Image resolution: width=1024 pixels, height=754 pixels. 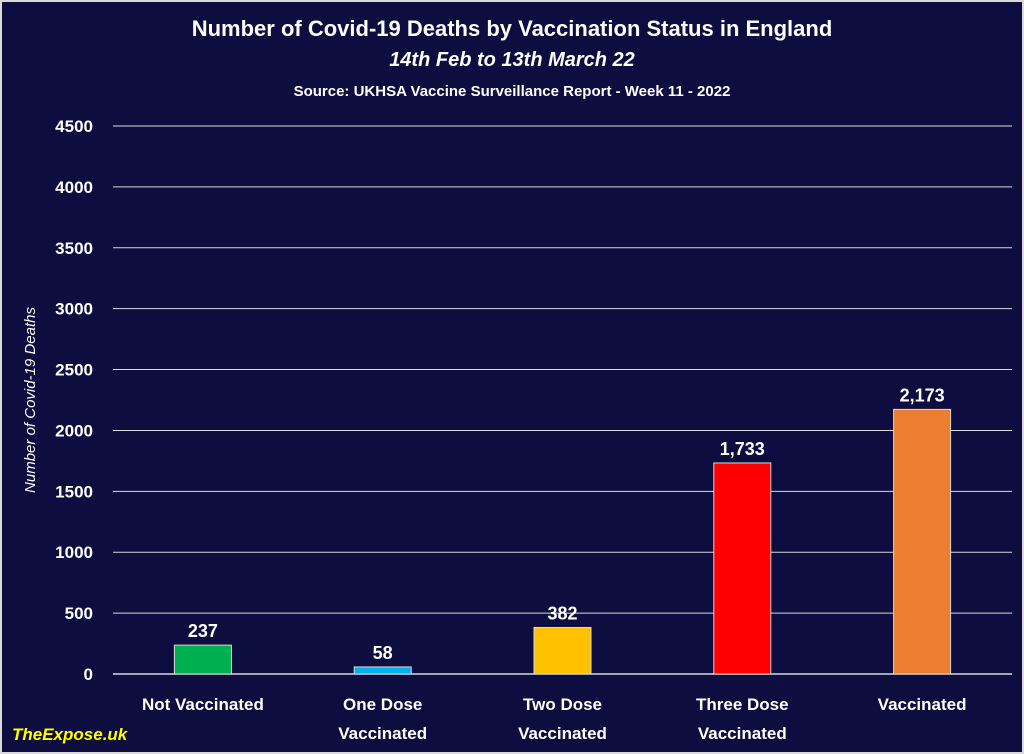 What do you see at coordinates (74, 309) in the screenshot?
I see `y-tick-label: 3000` at bounding box center [74, 309].